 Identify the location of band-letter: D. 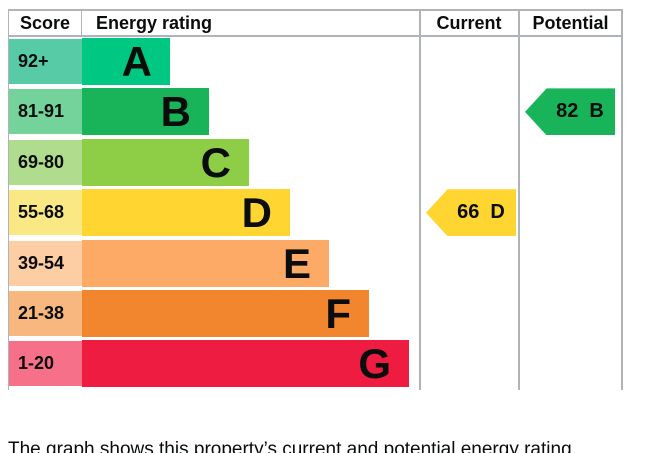
(256, 213).